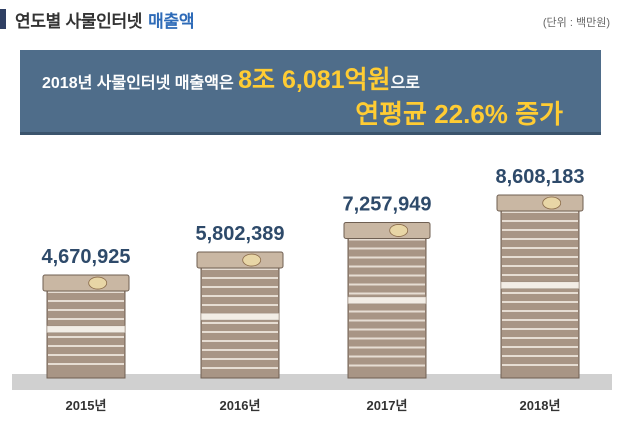  Describe the element at coordinates (86, 405) in the screenshot. I see `category-label: 2015년` at that location.